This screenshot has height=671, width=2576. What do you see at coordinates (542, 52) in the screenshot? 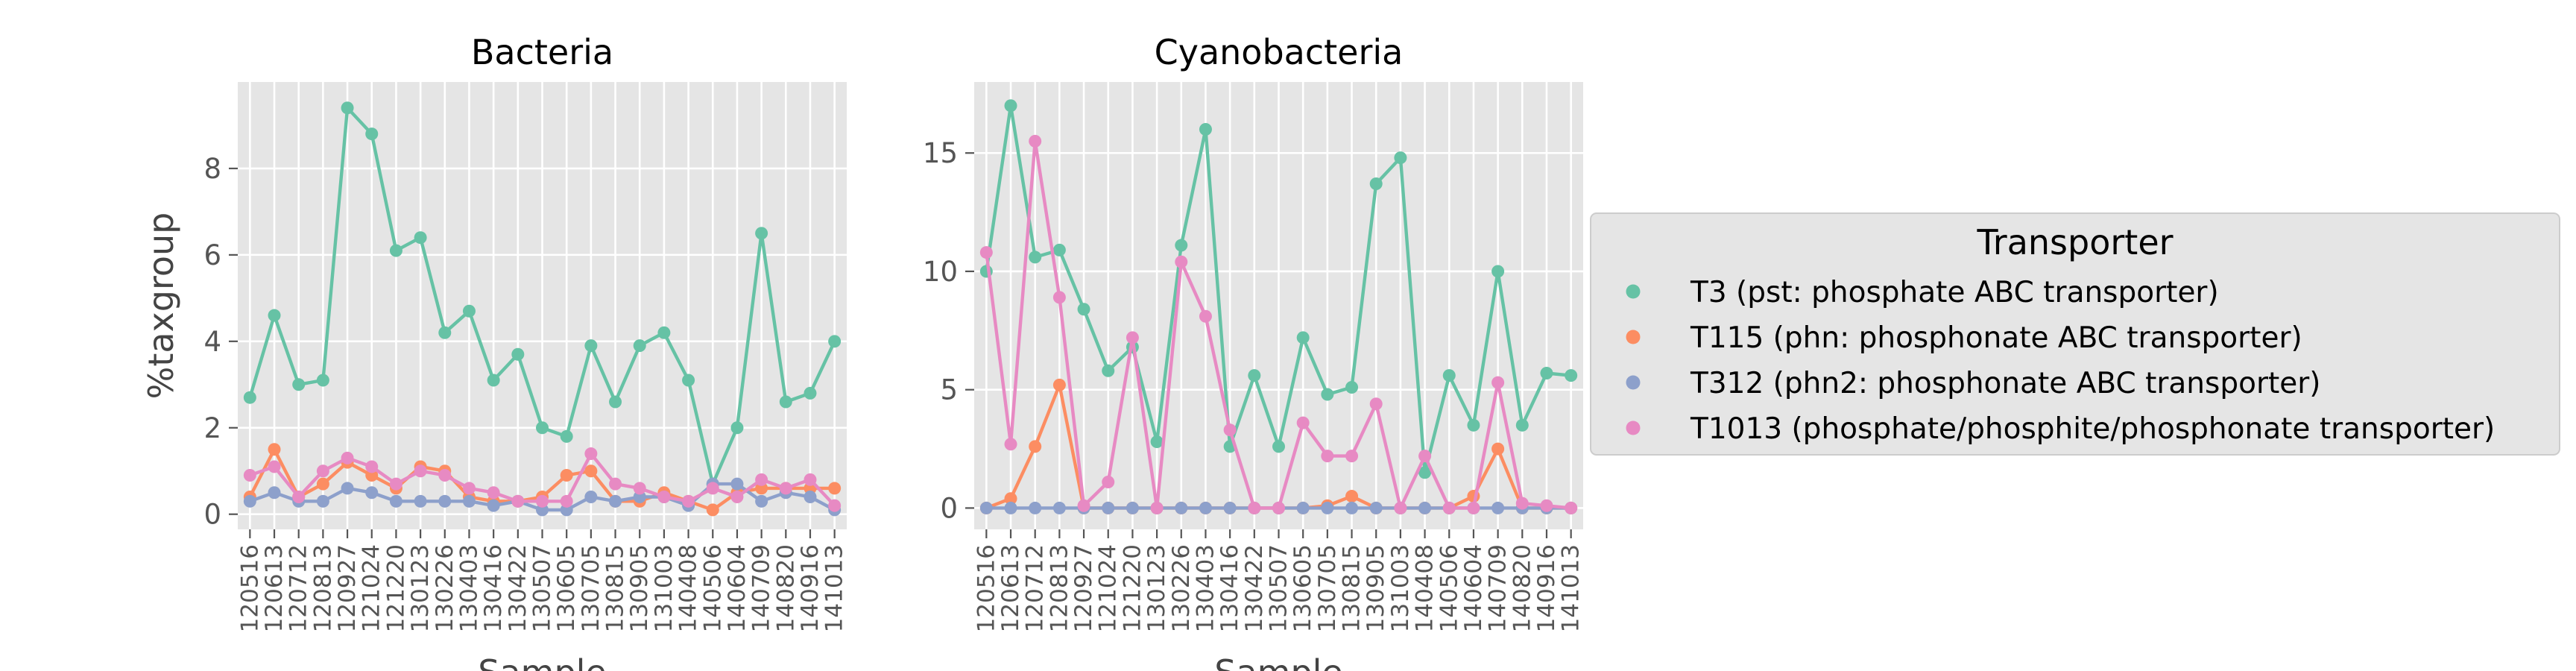
I see `chart-title: Bacteria` at bounding box center [542, 52].